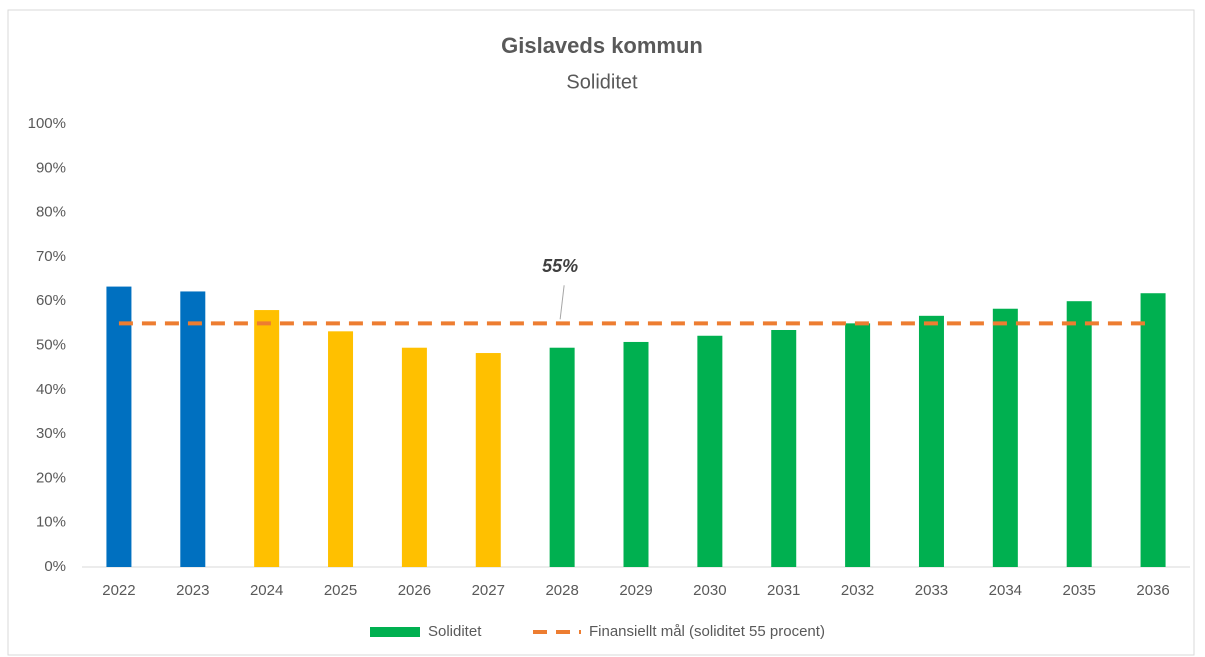 The width and height of the screenshot is (1205, 657). I want to click on y-tick-label: 10%, so click(51, 522).